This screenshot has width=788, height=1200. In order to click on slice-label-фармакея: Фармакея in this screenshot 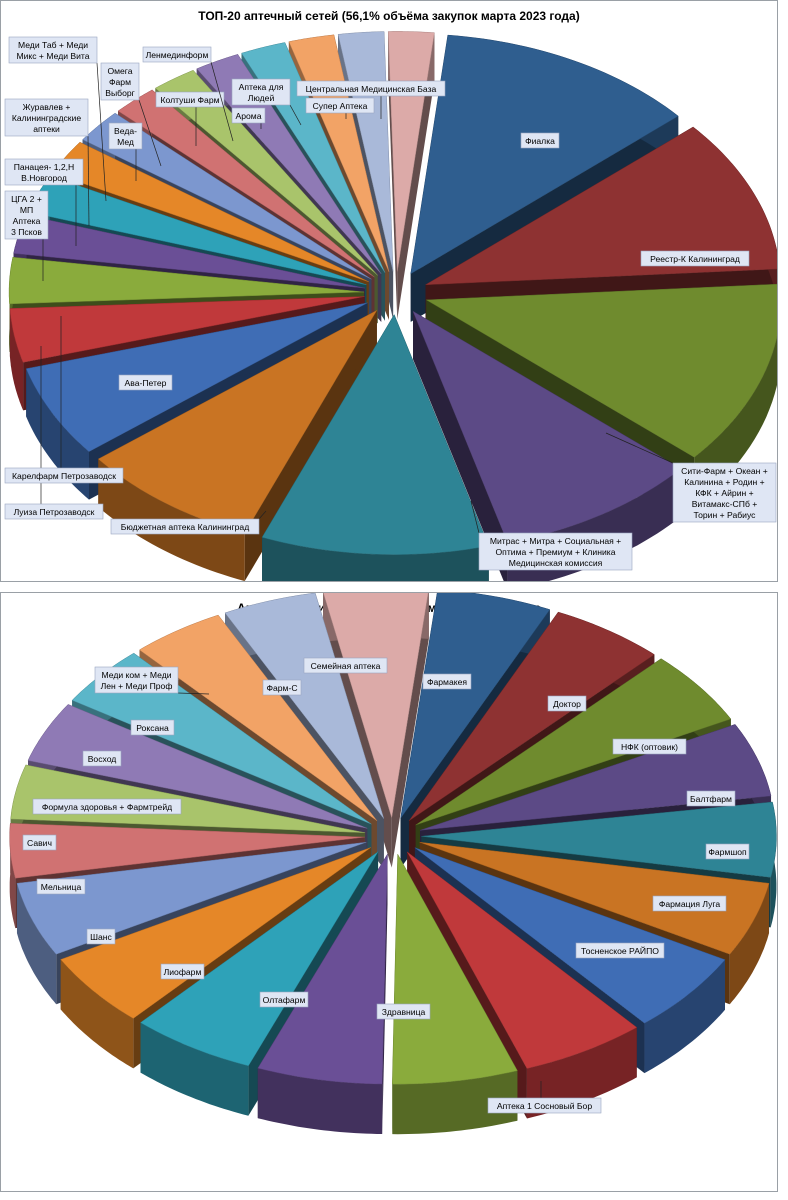, I will do `click(447, 681)`.